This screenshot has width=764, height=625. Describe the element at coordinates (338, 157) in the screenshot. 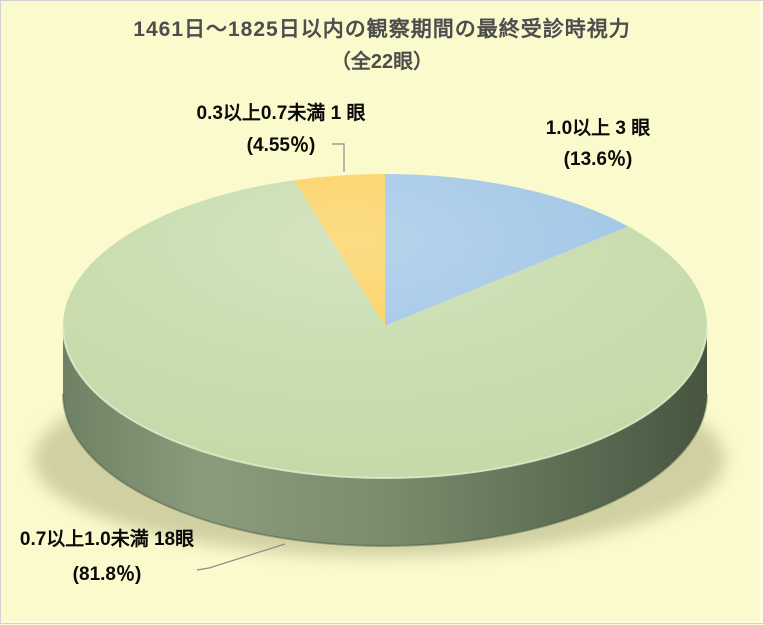

I see `leader-line-yellow` at that location.